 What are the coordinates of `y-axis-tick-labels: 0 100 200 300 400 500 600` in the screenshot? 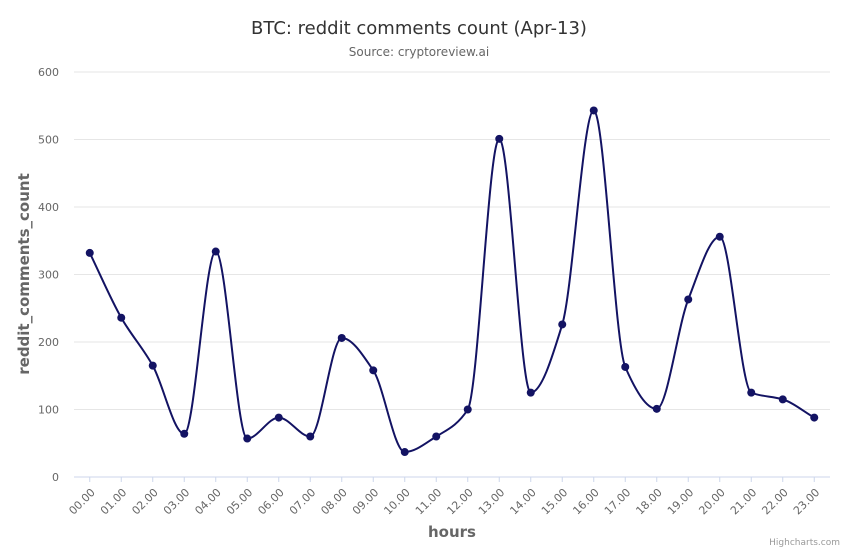 It's located at (48, 275).